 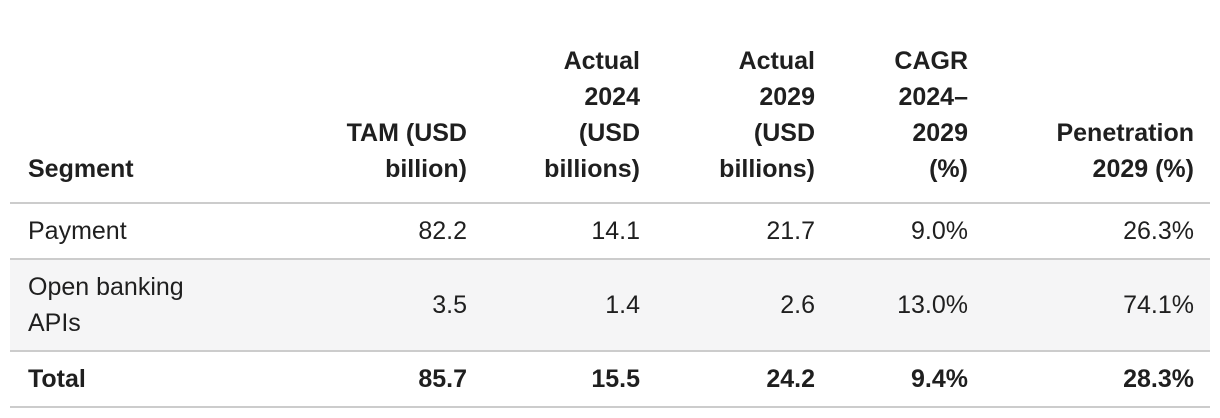 I want to click on column-header-actual-2024: Actual 2024 (USD billions), so click(x=569, y=118).